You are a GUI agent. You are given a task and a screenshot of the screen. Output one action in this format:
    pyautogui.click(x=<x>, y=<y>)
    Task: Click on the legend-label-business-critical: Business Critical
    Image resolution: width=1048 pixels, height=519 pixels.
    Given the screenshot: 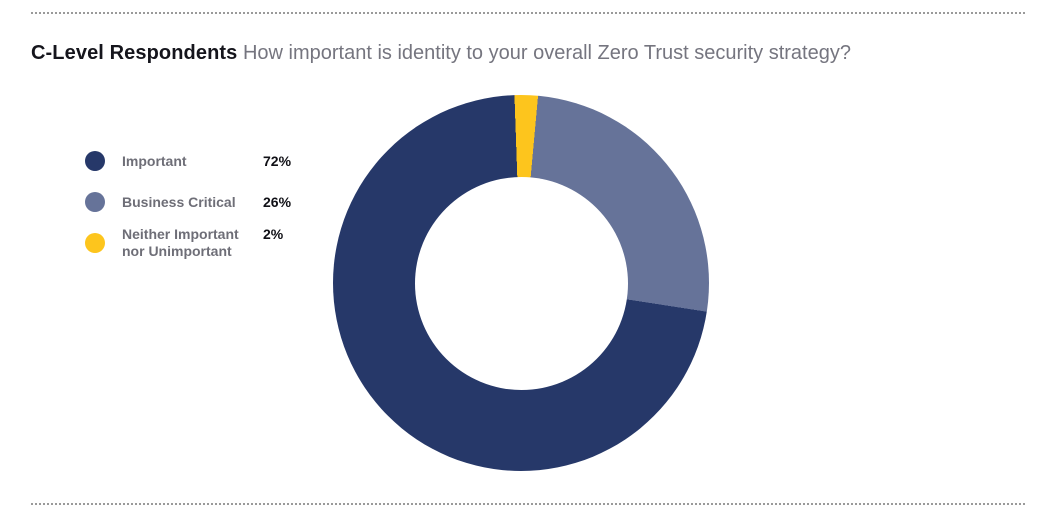 What is the action you would take?
    pyautogui.click(x=179, y=201)
    